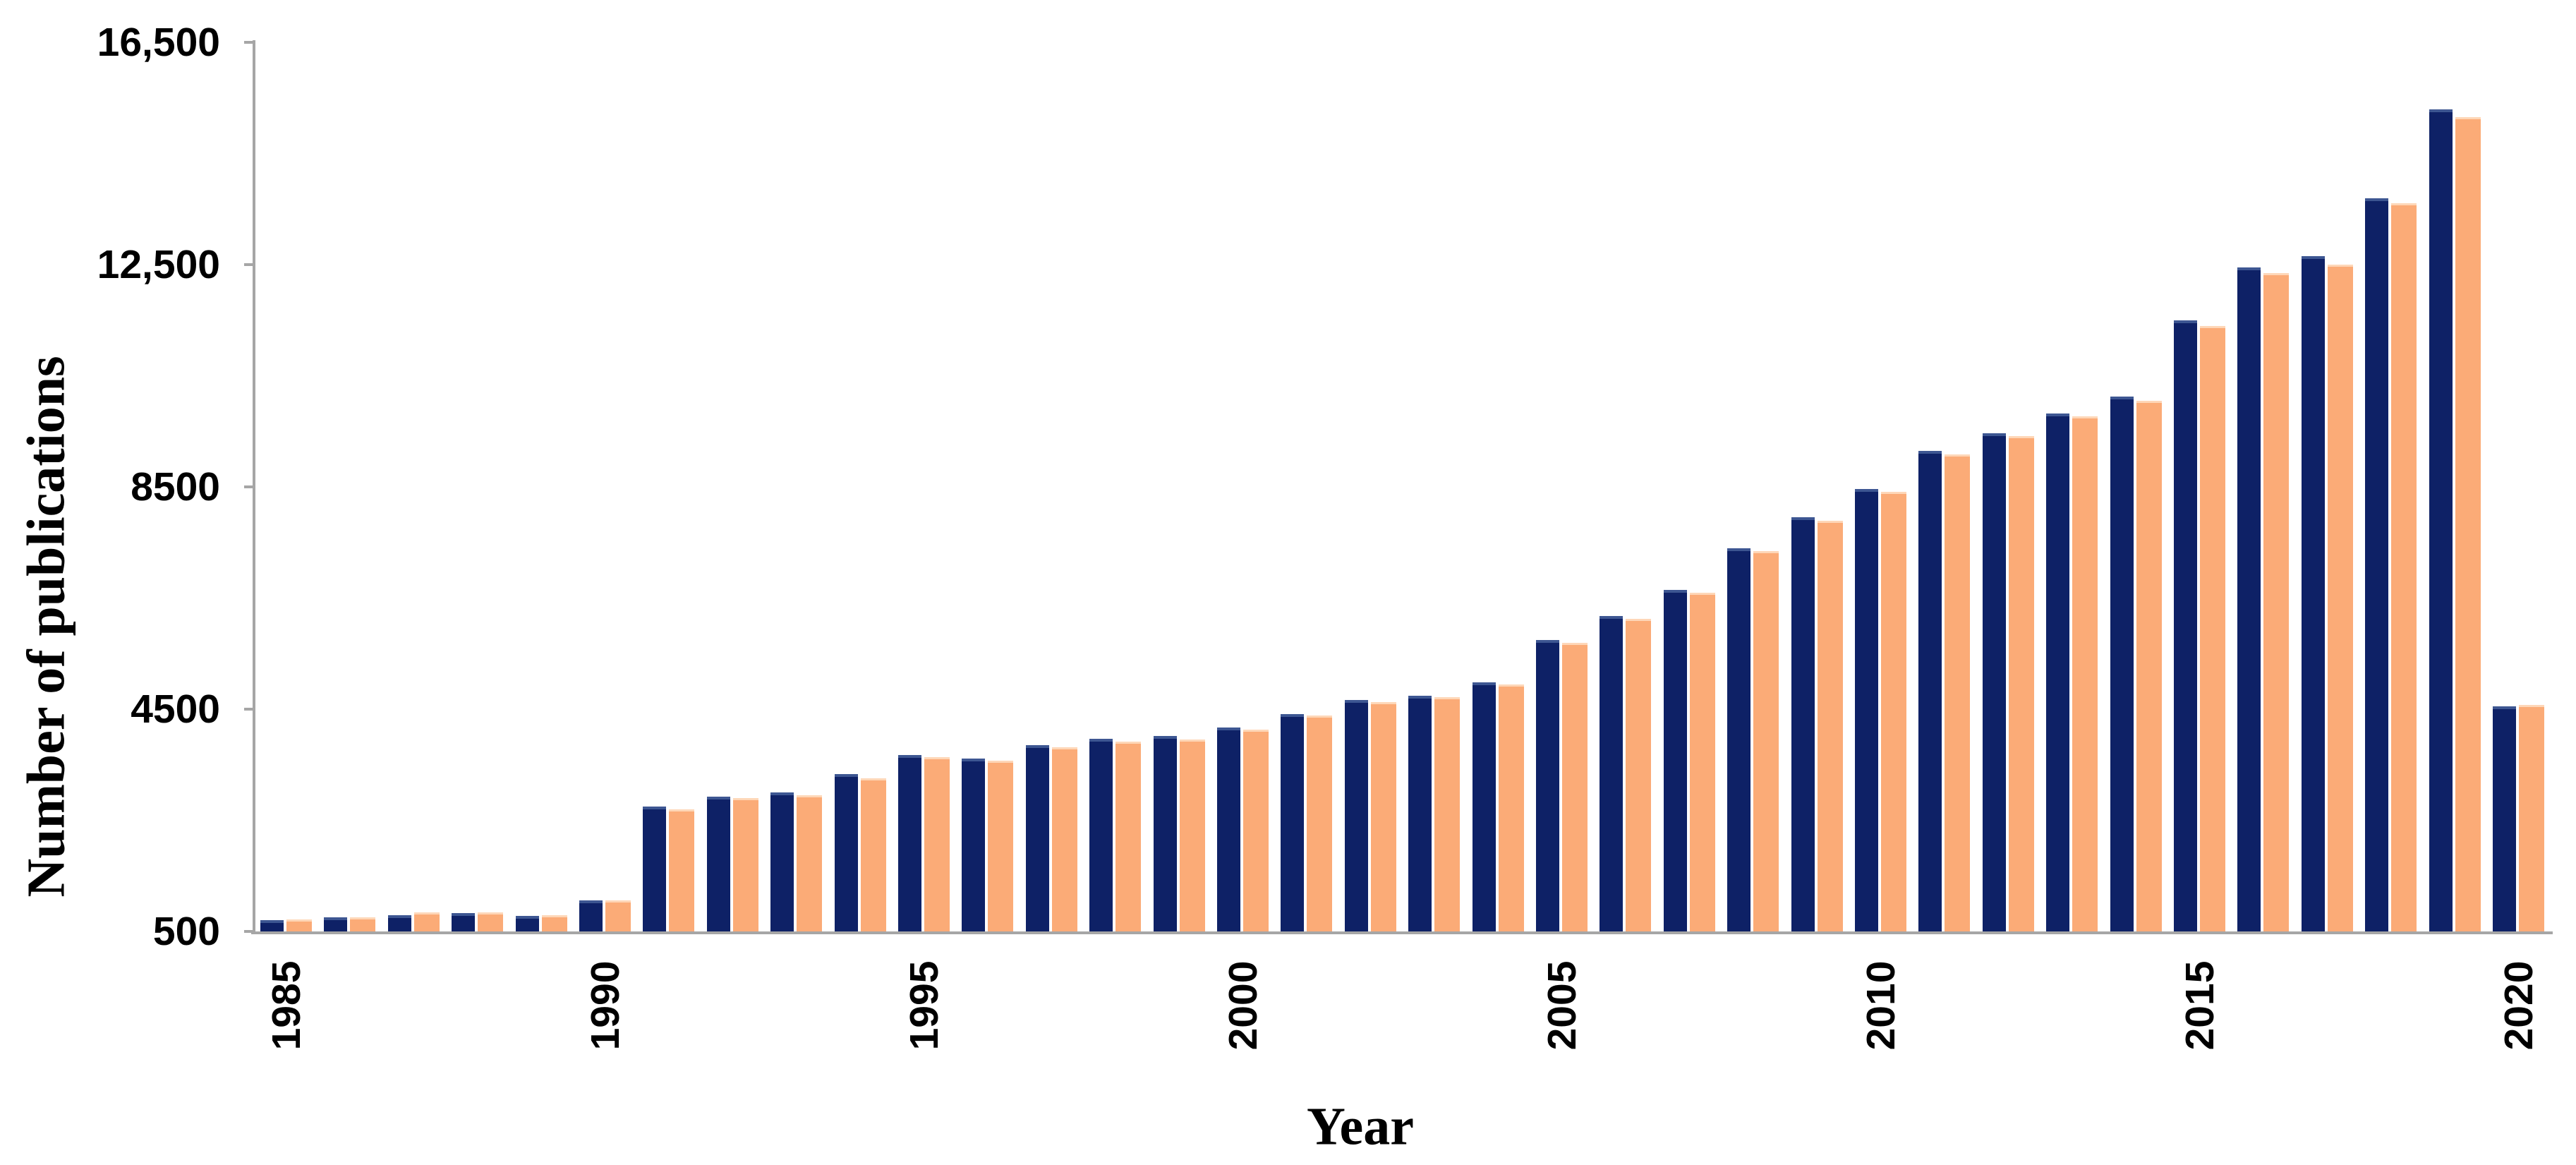  What do you see at coordinates (618, 915) in the screenshot?
I see `bar-orange-1990` at bounding box center [618, 915].